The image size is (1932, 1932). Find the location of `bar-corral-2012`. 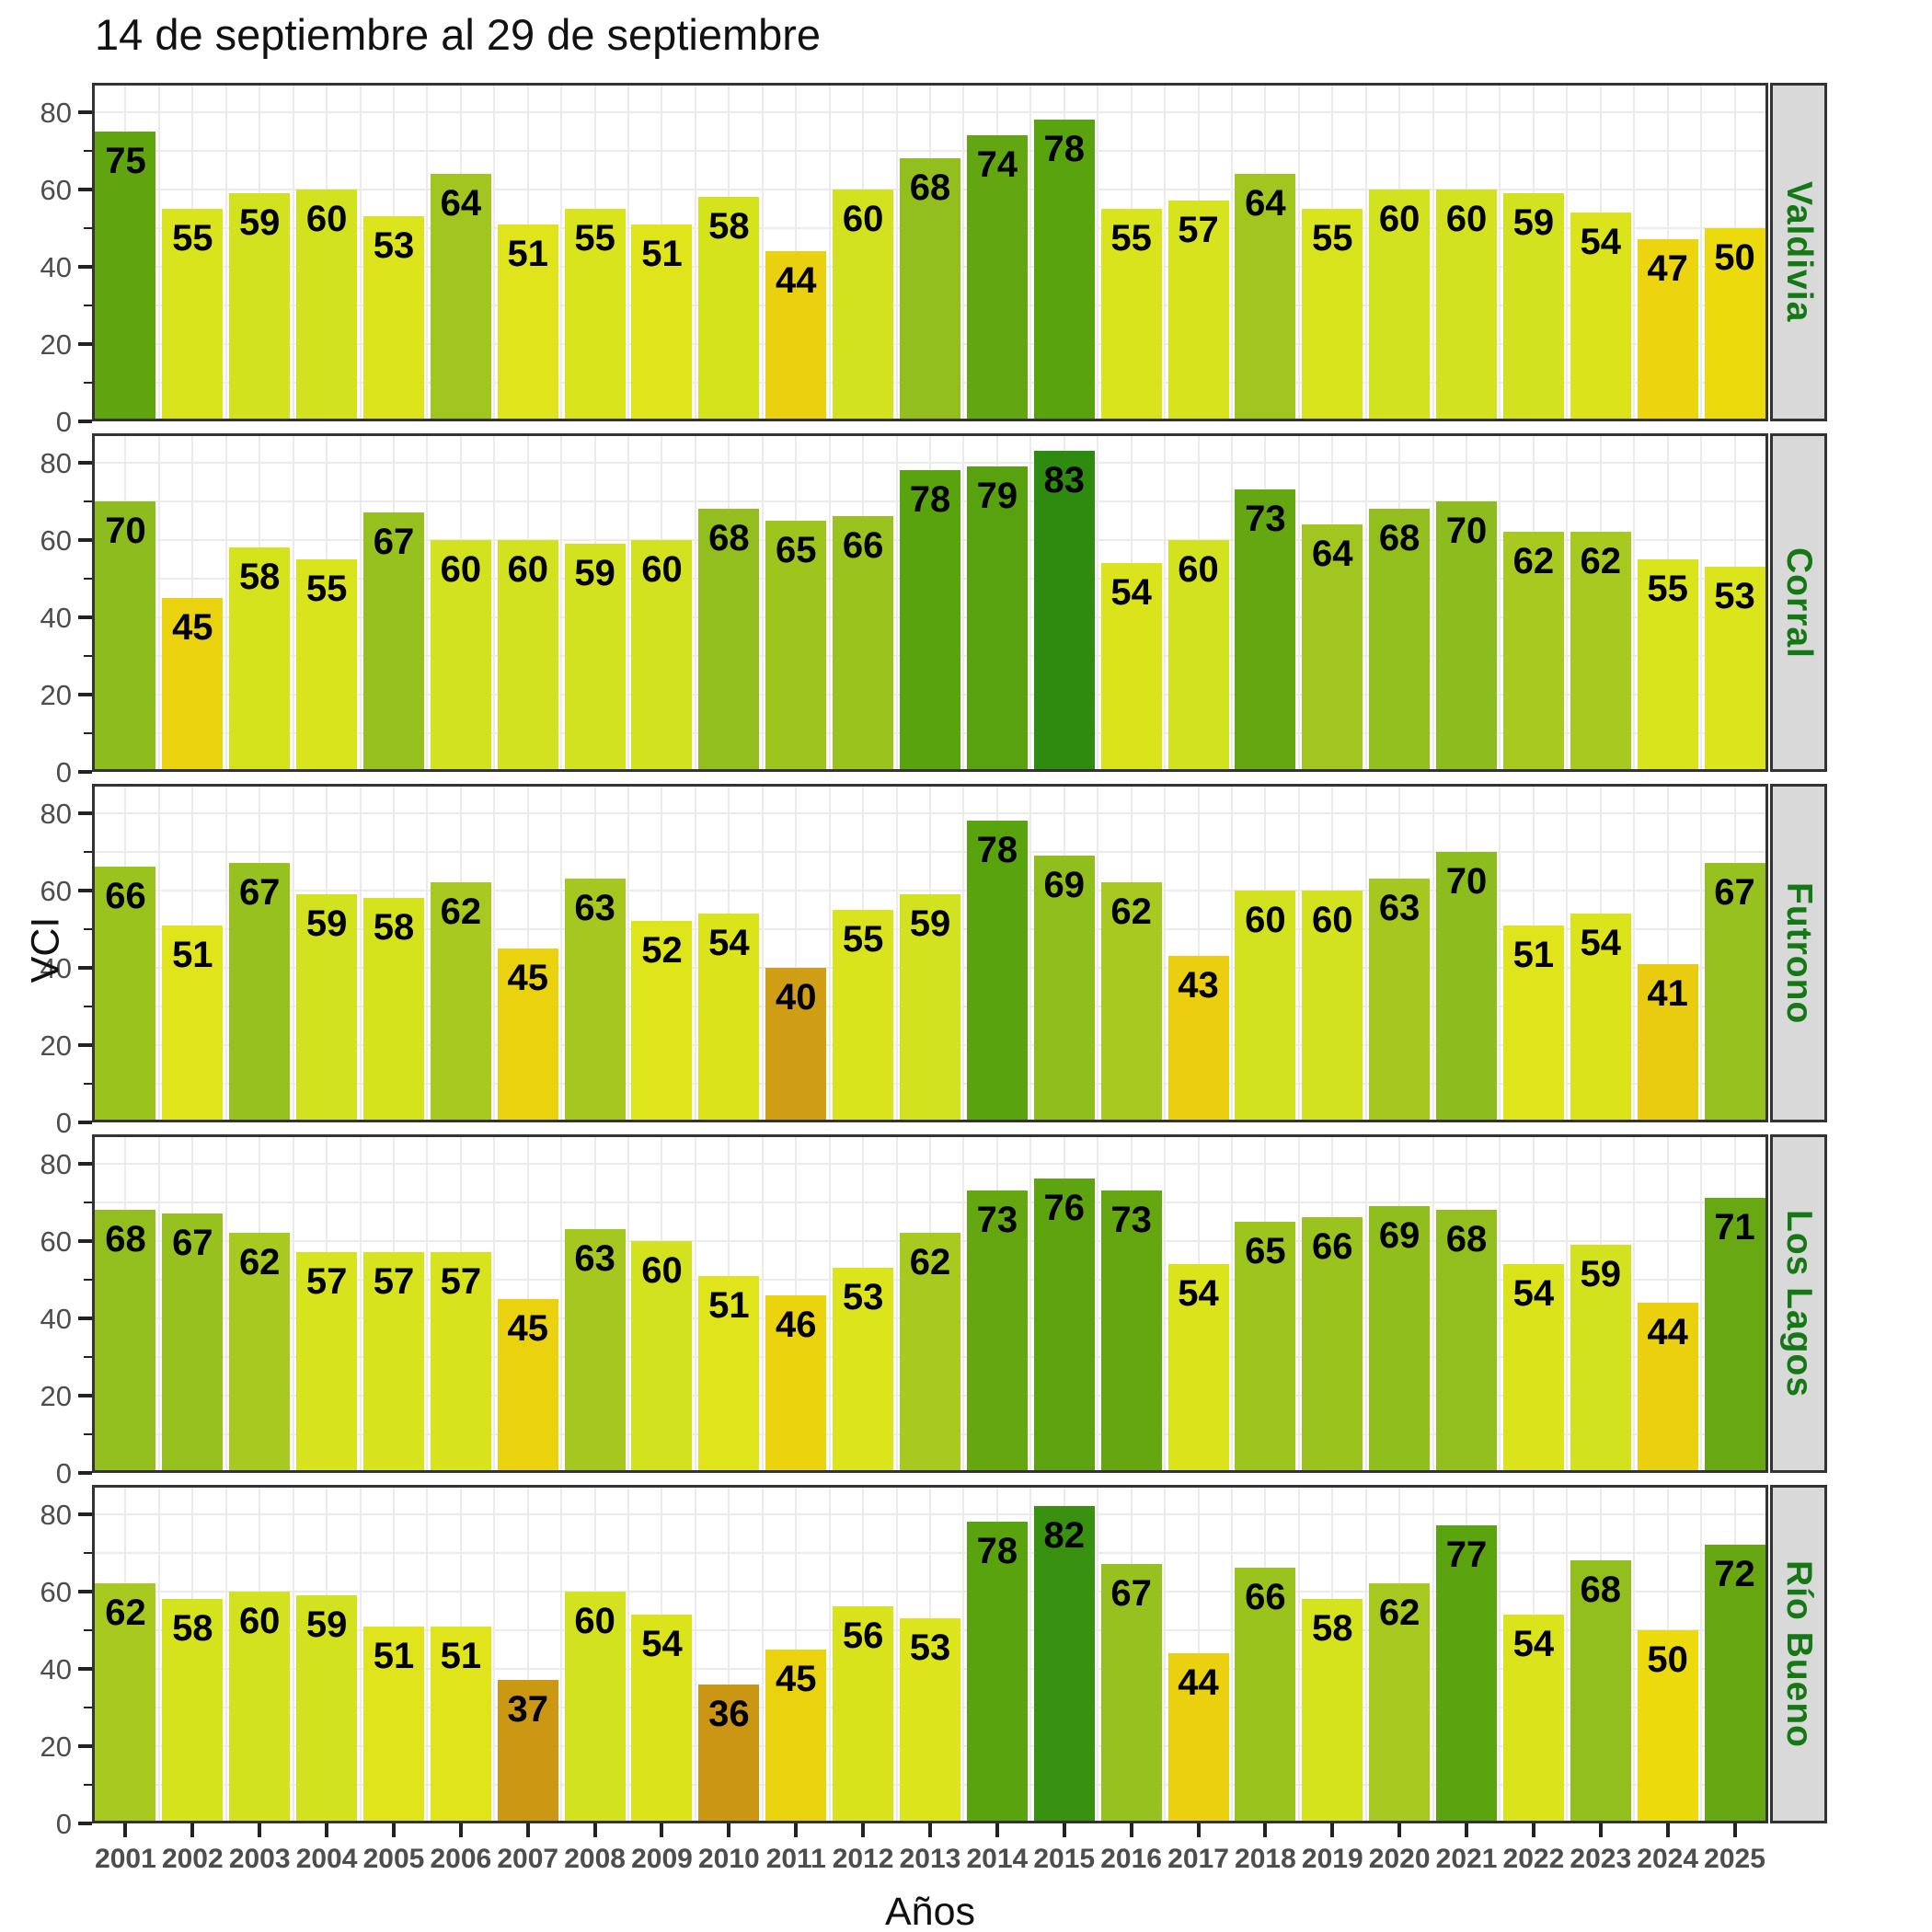

bar-corral-2012 is located at coordinates (863, 644).